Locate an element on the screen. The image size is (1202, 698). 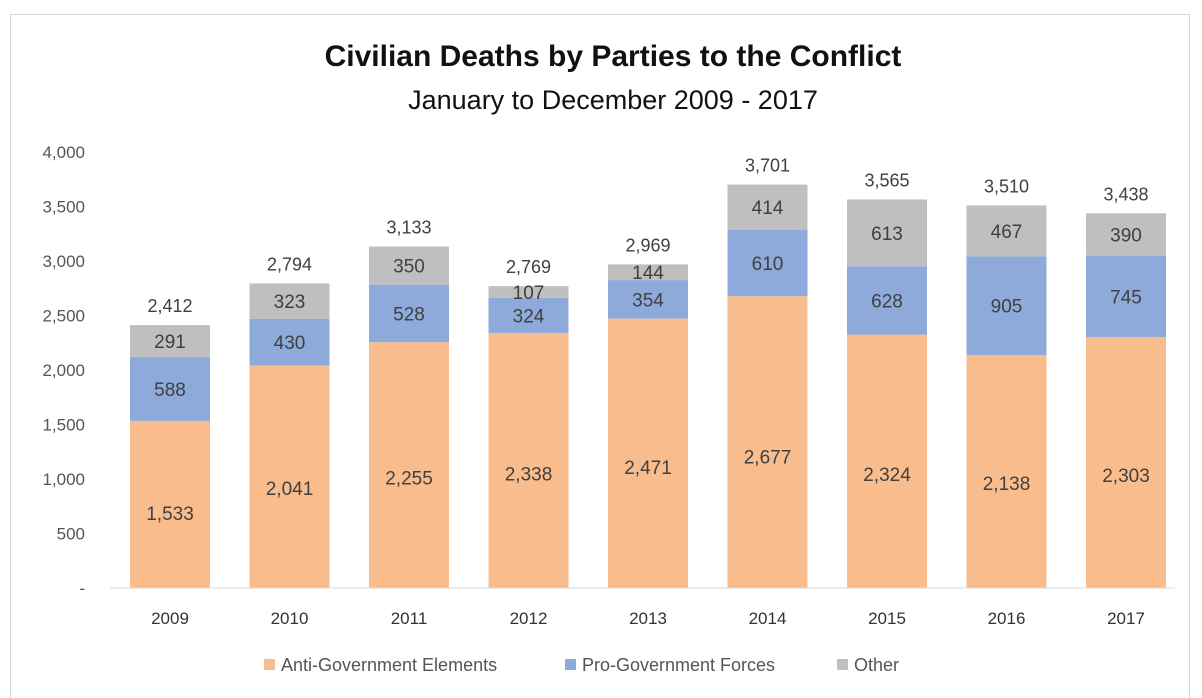
y-tick-label: 1,500 is located at coordinates (63, 425).